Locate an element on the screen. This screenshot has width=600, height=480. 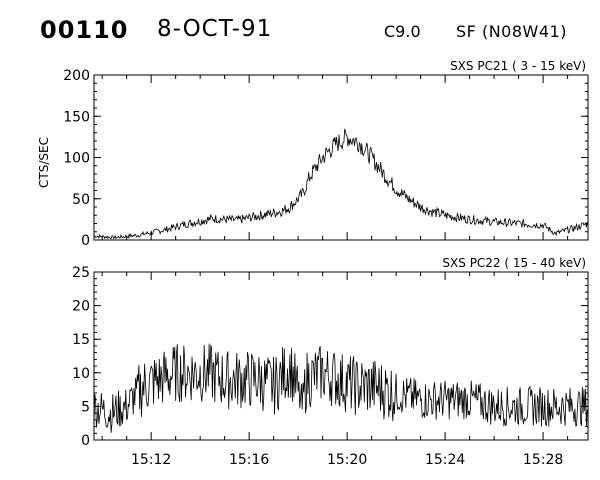
plot-title: SXS PC21 ( 3 - 15 keV) is located at coordinates (518, 66).